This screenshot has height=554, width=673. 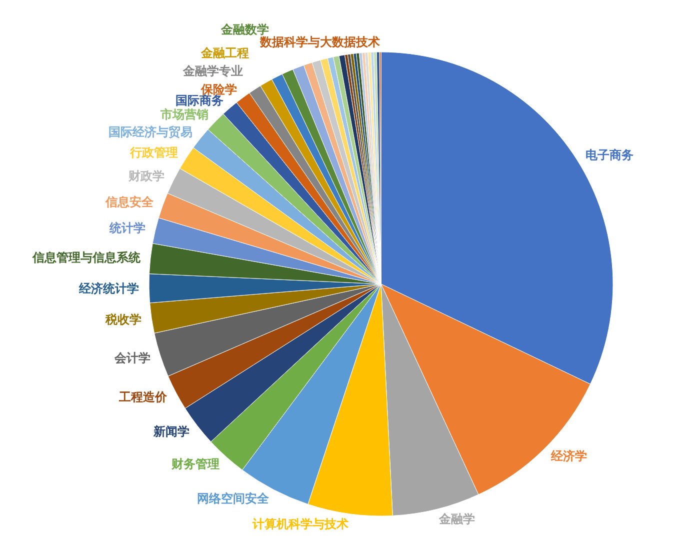 What do you see at coordinates (86, 257) in the screenshot?
I see `slice-label: 信息管理与信息系统` at bounding box center [86, 257].